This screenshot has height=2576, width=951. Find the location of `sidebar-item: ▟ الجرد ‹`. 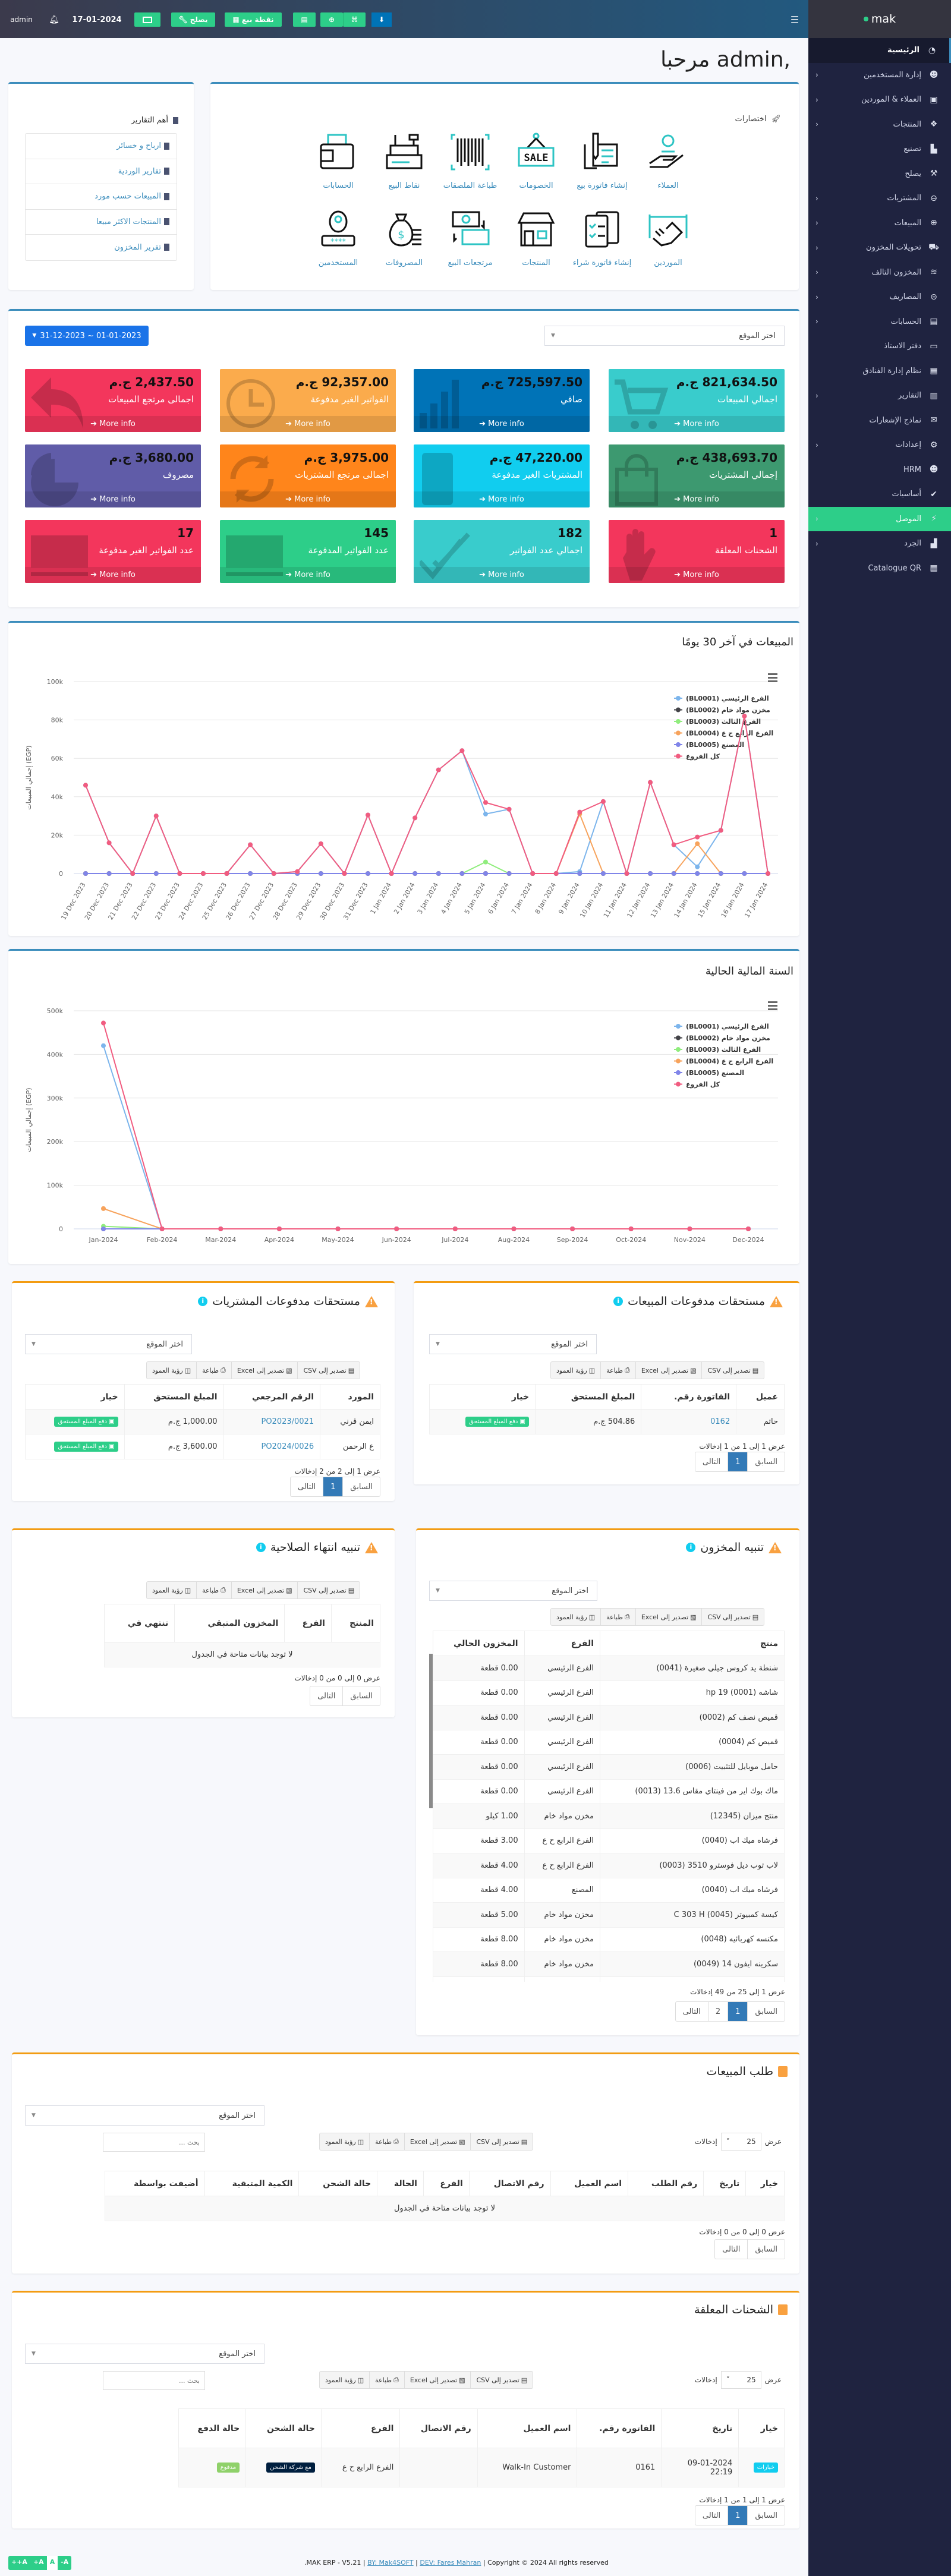

sidebar-item: ▟ الجرد ‹ is located at coordinates (879, 544).